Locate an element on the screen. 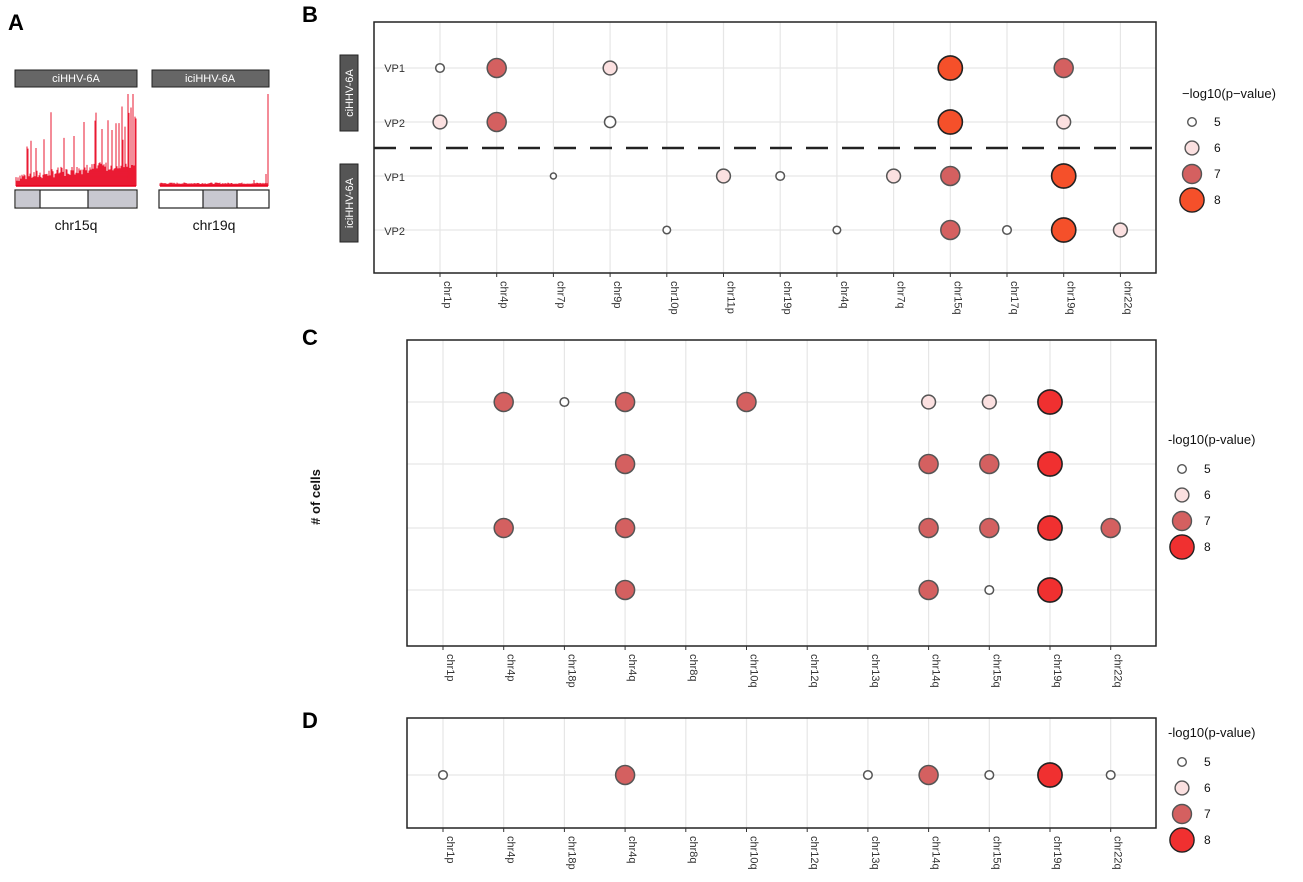  facet-strip-cihhv6a is located at coordinates (349, 93).